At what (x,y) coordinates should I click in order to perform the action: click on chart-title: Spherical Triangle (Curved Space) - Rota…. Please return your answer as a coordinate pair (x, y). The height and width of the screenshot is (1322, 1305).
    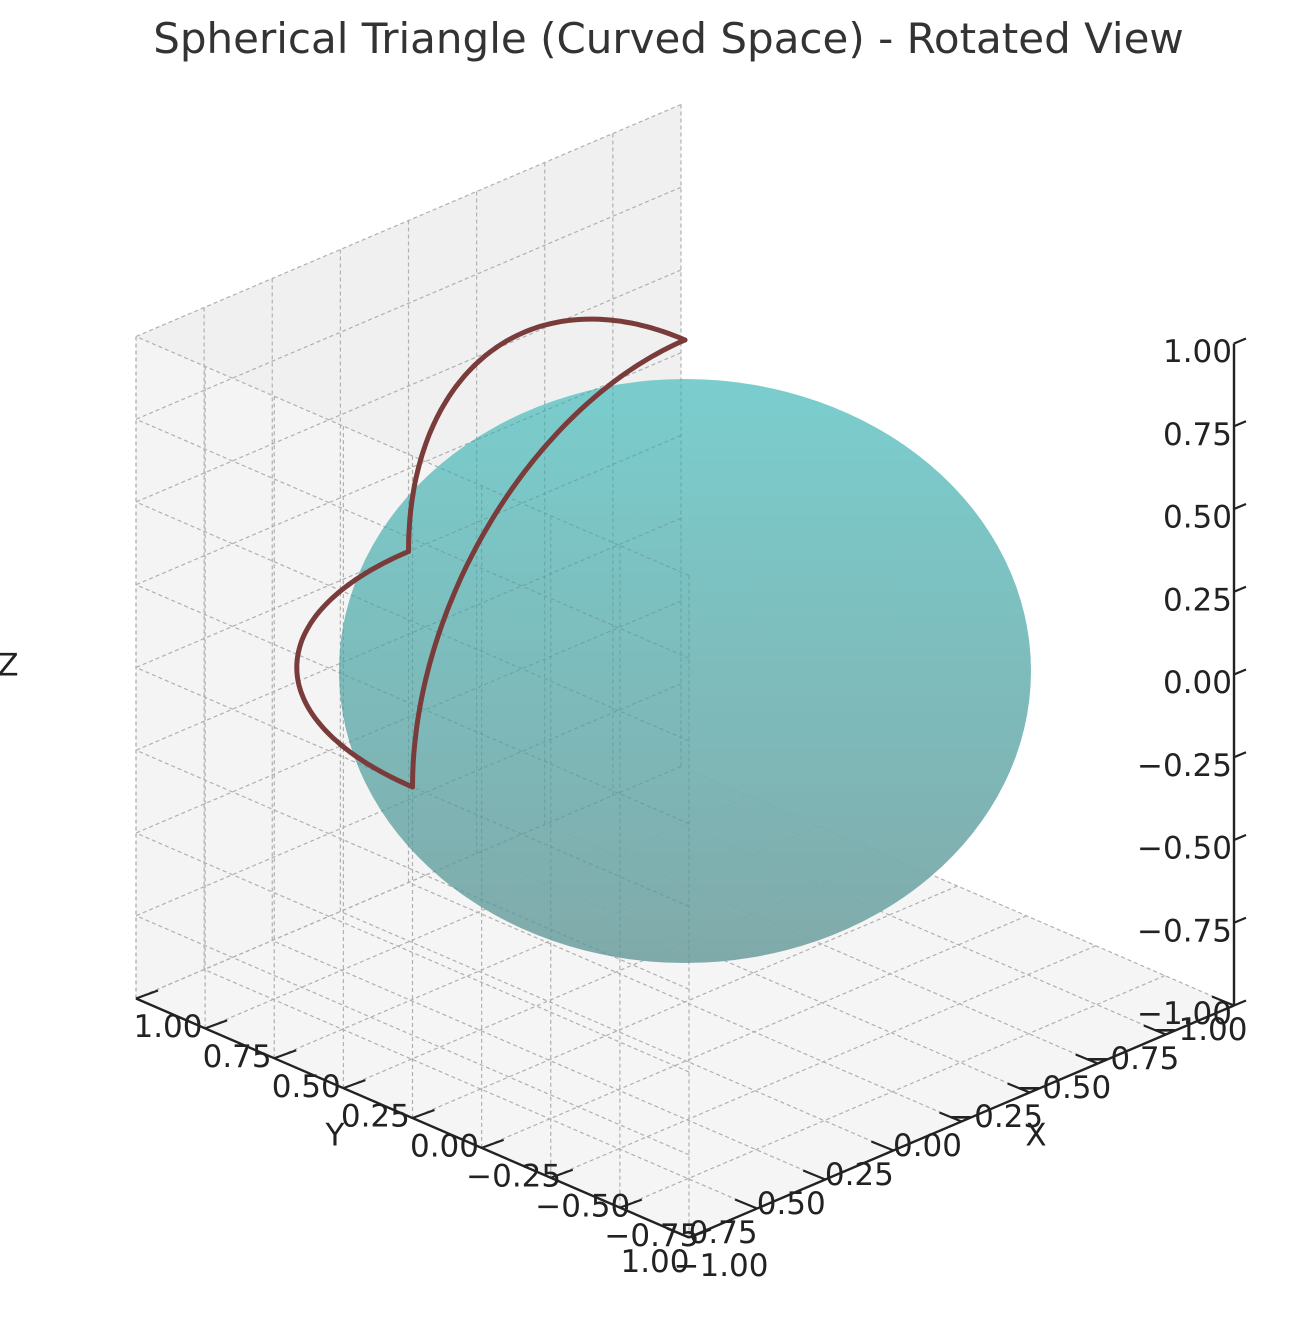
    Looking at the image, I should click on (668, 38).